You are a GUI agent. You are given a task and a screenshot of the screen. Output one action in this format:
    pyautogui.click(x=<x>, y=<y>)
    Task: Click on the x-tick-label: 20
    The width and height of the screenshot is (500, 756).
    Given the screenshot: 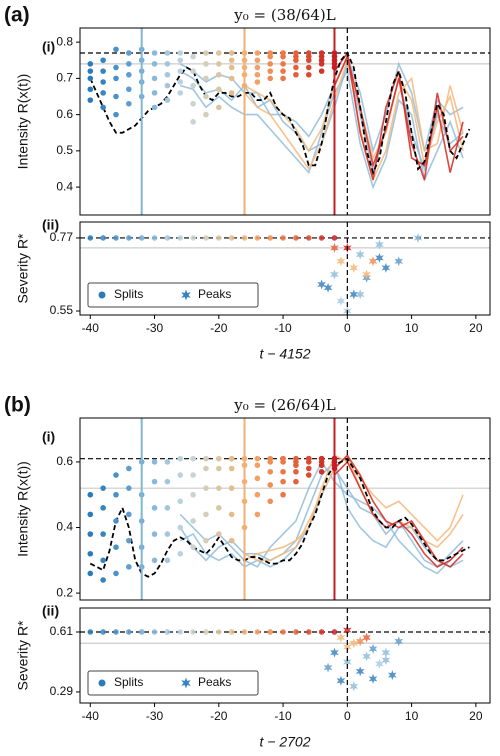 What is the action you would take?
    pyautogui.click(x=476, y=328)
    